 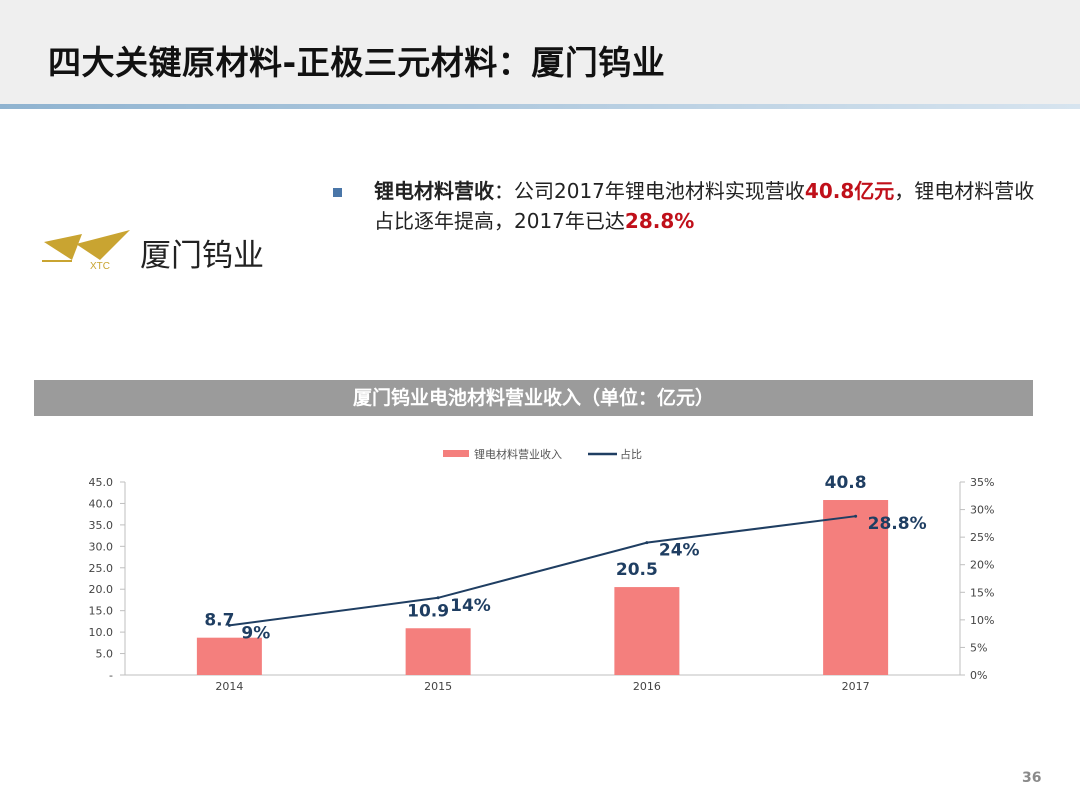 What do you see at coordinates (456, 453) in the screenshot?
I see `legend-swatch-bar` at bounding box center [456, 453].